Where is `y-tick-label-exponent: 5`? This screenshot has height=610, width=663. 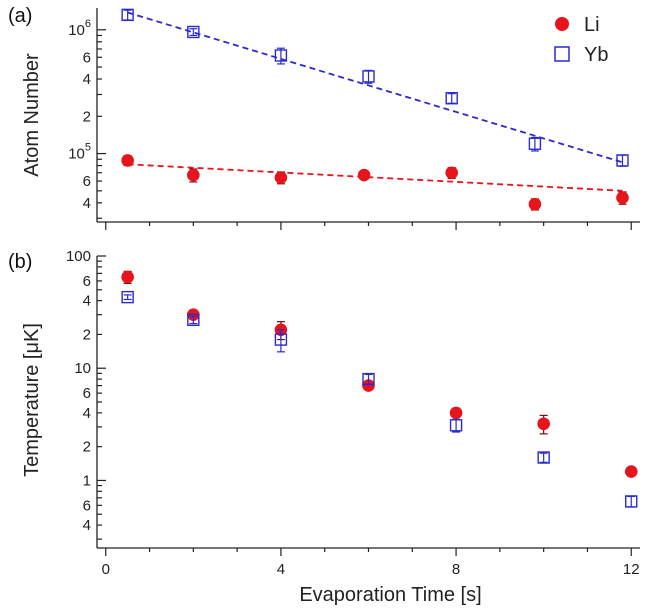
y-tick-label-exponent: 5 is located at coordinates (88, 148).